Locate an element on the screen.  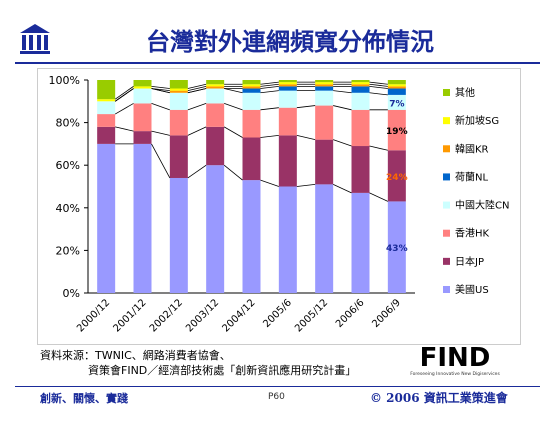
find-logo-tagline: Foreseeing Innovative New Digiservices is located at coordinates (455, 374).